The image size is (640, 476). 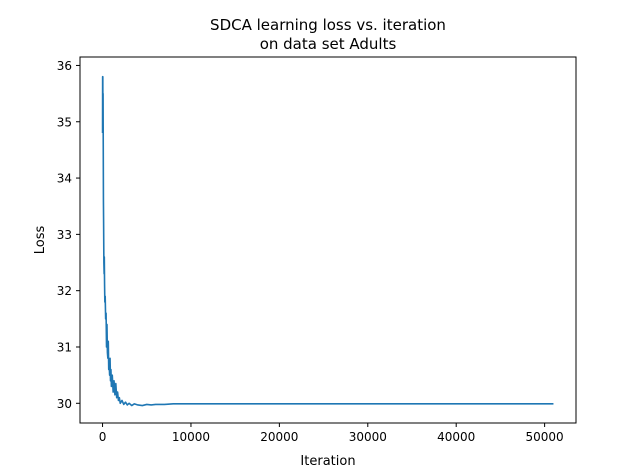 I want to click on y-tick-label: 30, so click(x=64, y=404).